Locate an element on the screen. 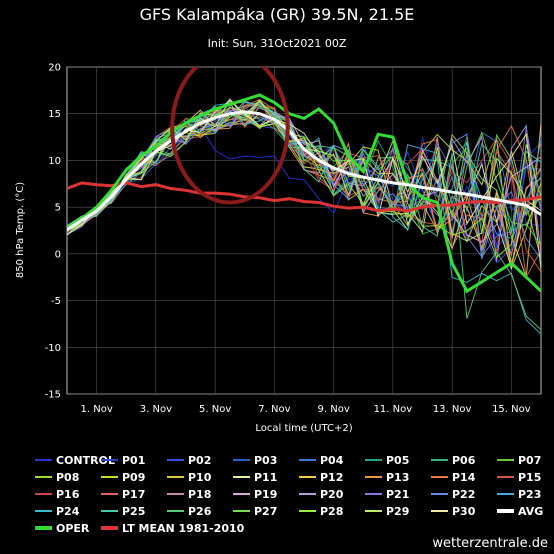 The height and width of the screenshot is (554, 554). legend-label: AVG is located at coordinates (530, 511).